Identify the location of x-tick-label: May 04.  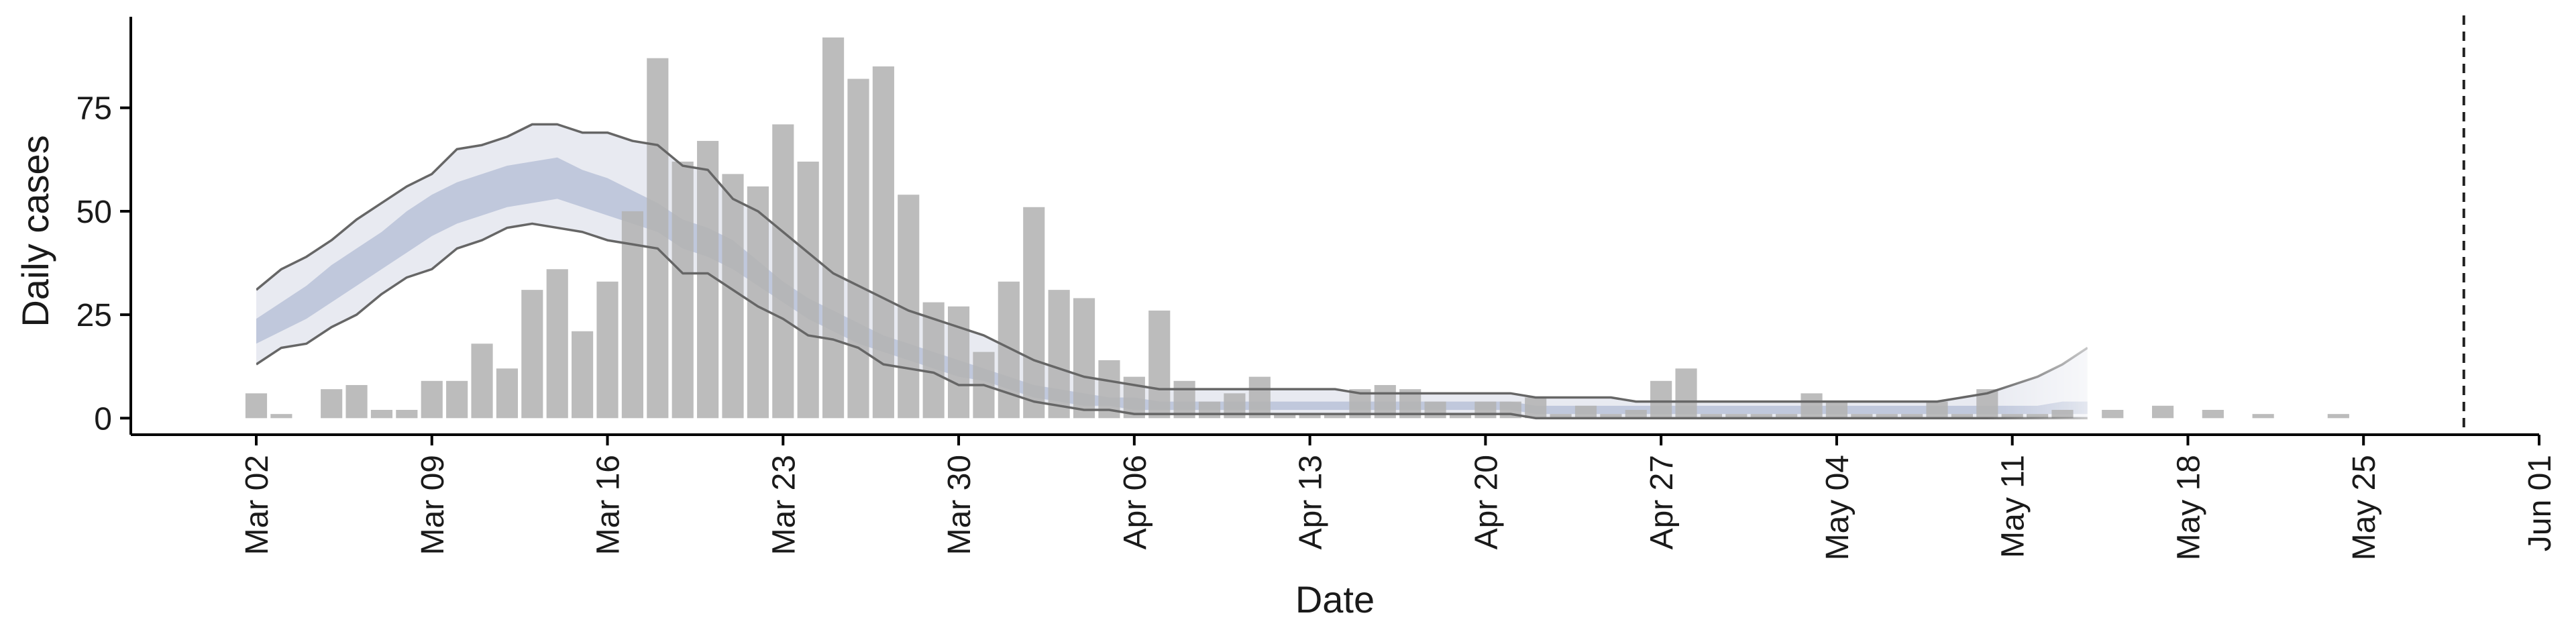
(1838, 507).